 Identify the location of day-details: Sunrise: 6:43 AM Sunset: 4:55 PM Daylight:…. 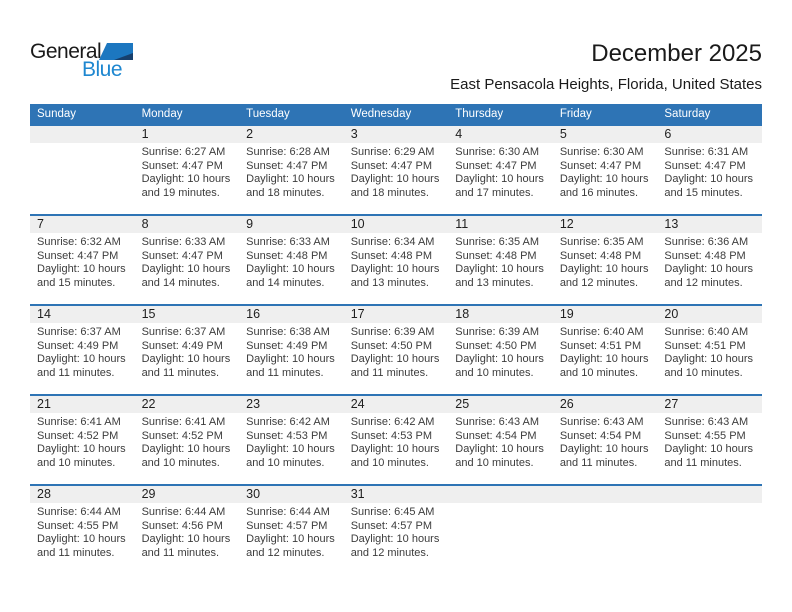
(709, 441).